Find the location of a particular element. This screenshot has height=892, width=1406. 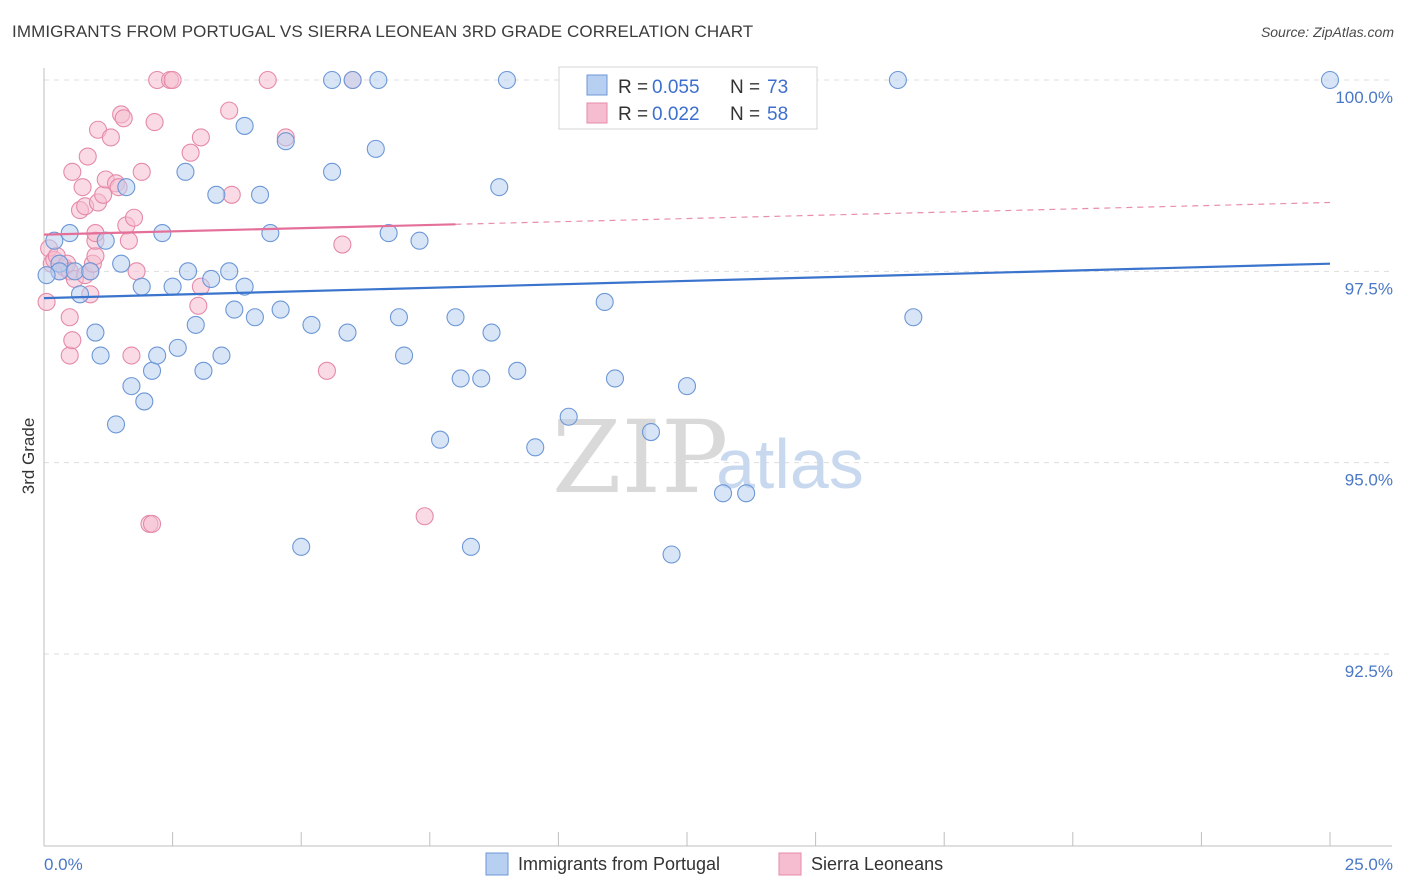

trend-line-portugal is located at coordinates (687, 281).